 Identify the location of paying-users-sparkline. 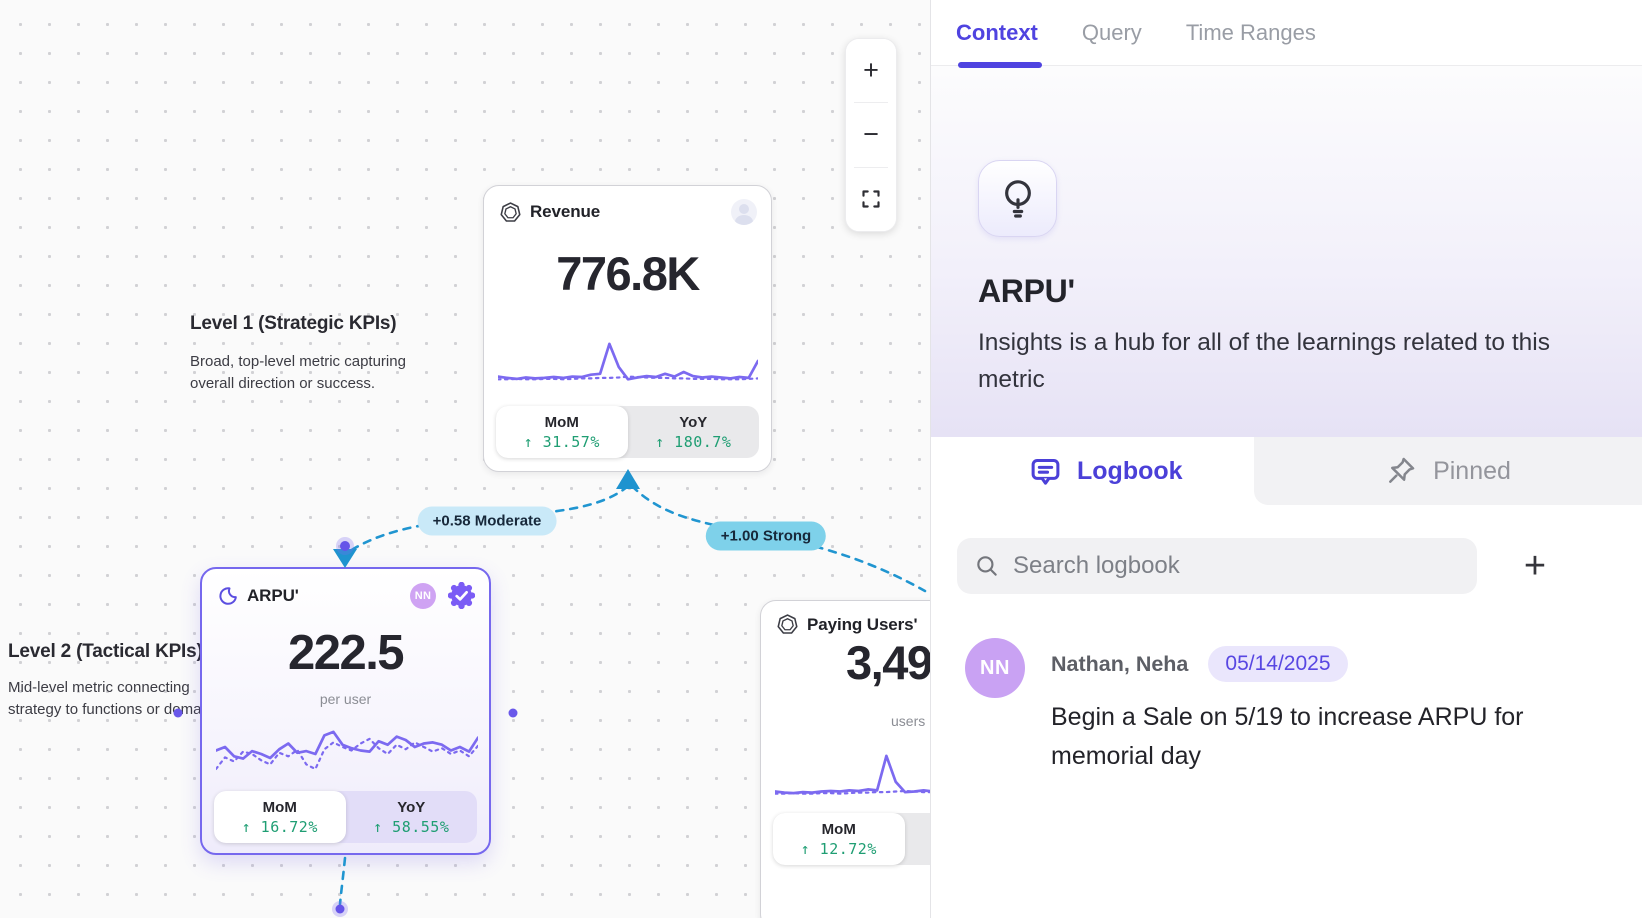
(852, 774).